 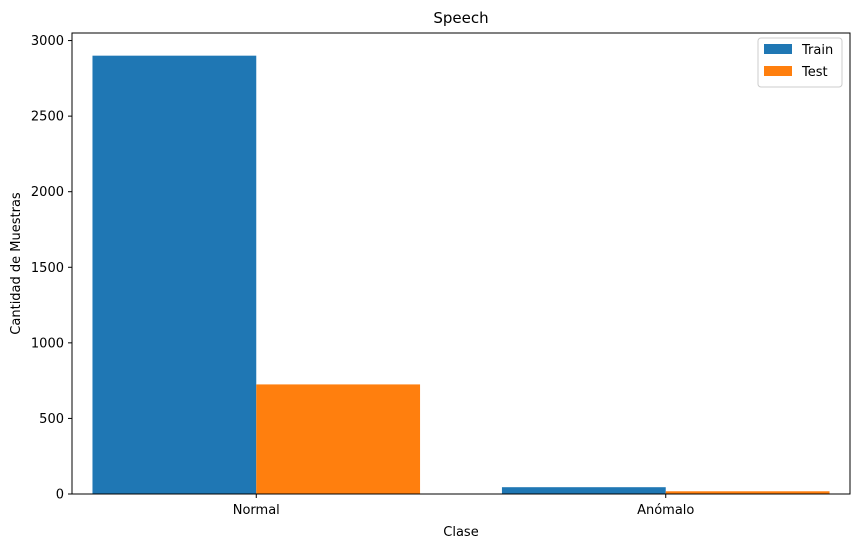 What do you see at coordinates (460, 532) in the screenshot?
I see `x-axis-label: Clase` at bounding box center [460, 532].